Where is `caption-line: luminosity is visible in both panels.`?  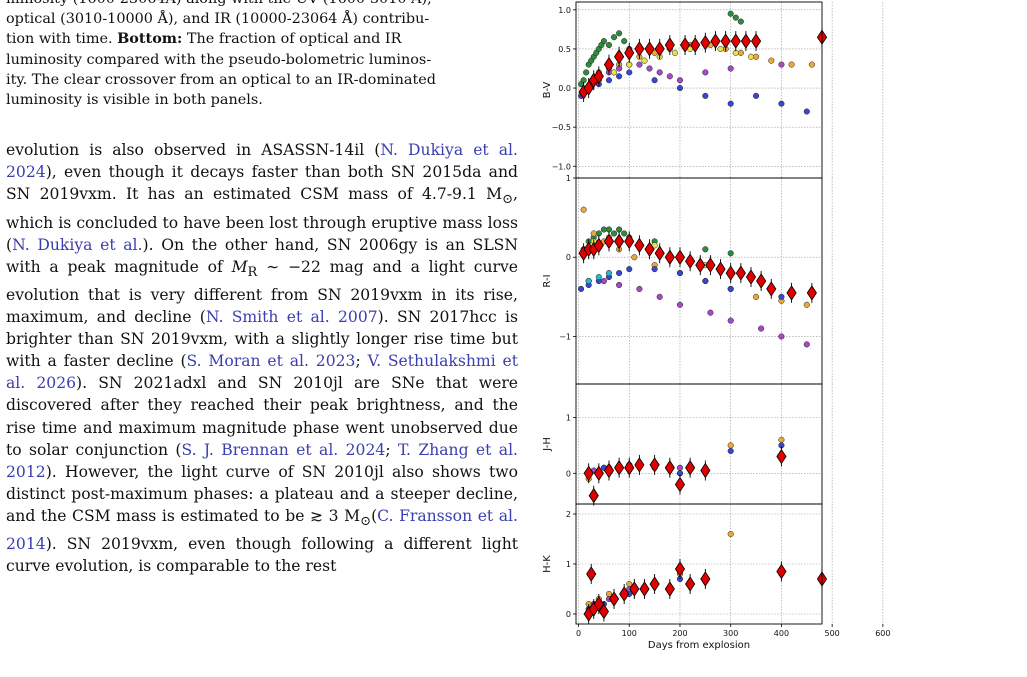
caption-line: luminosity is visible in both panels. is located at coordinates (134, 100).